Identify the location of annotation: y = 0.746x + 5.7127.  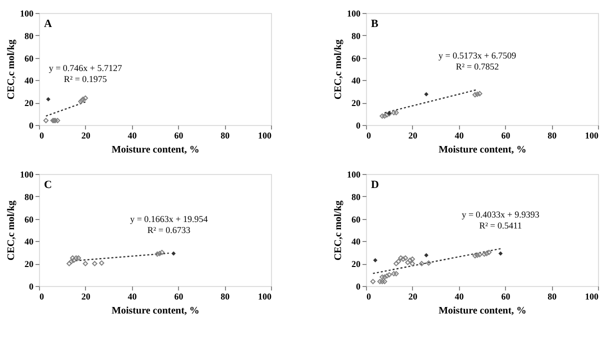
(85, 67).